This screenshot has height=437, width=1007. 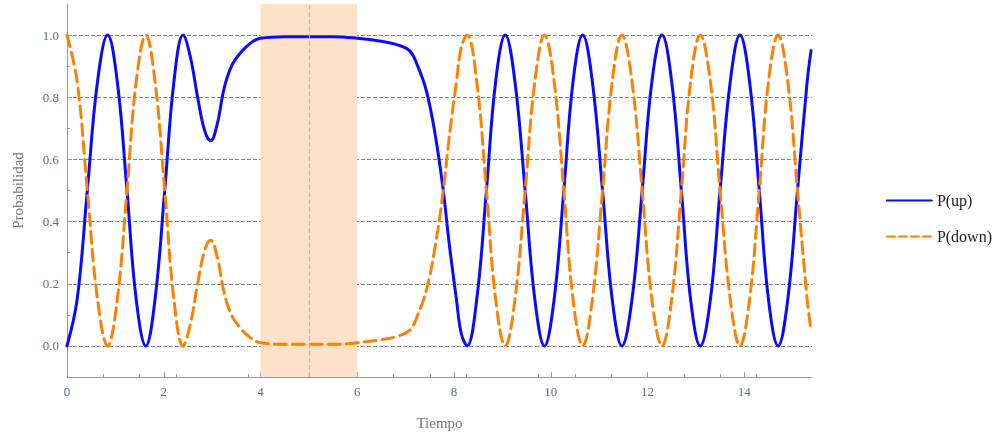 What do you see at coordinates (954, 201) in the screenshot?
I see `legend-label: P(up)` at bounding box center [954, 201].